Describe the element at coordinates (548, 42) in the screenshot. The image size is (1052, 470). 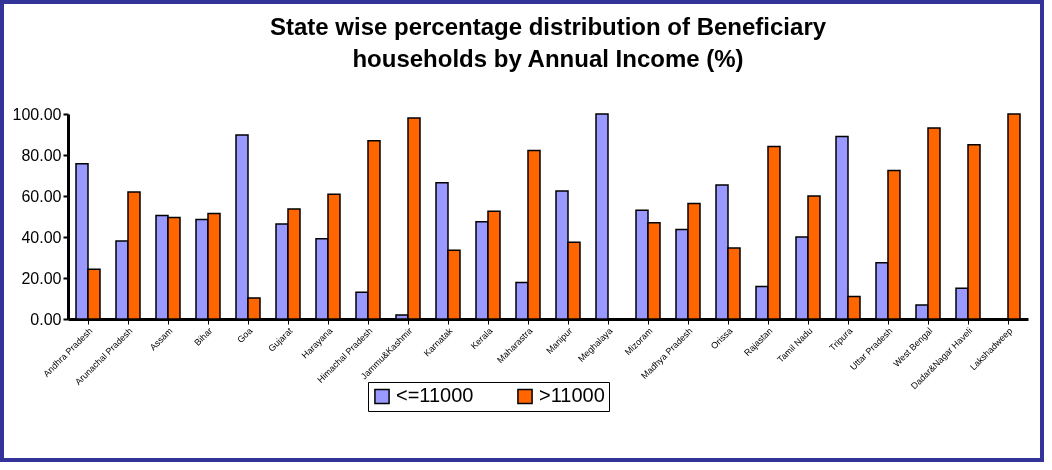
I see `chart-title: State wise percentage distribution of Beneficiary households by Annual Income (%)` at that location.